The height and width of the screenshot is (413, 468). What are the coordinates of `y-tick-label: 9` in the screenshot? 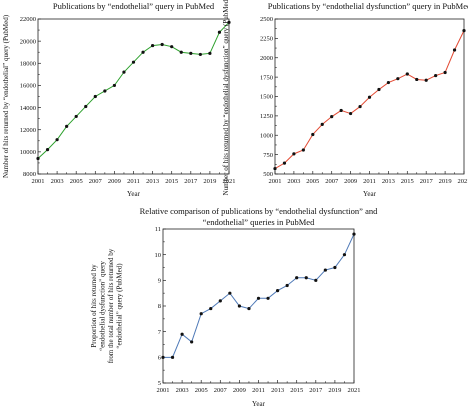 It's located at (159, 281).